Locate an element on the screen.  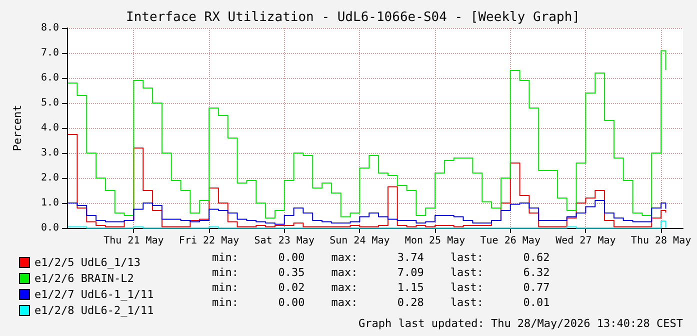
x-tick-label: Mon 25 May is located at coordinates (435, 241).